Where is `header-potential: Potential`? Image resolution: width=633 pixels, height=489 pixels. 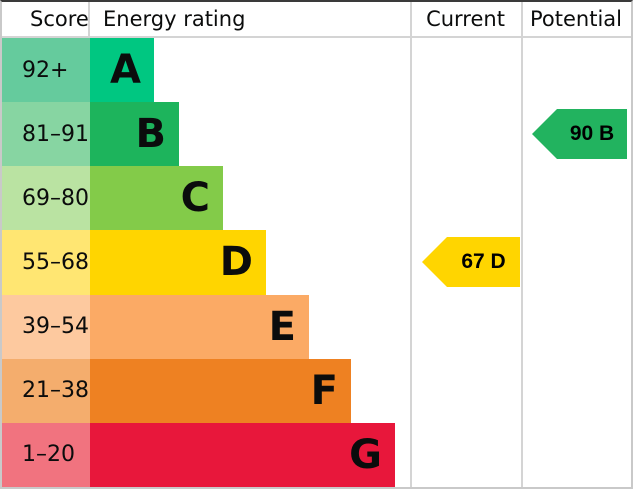
header-potential: Potential is located at coordinates (576, 19).